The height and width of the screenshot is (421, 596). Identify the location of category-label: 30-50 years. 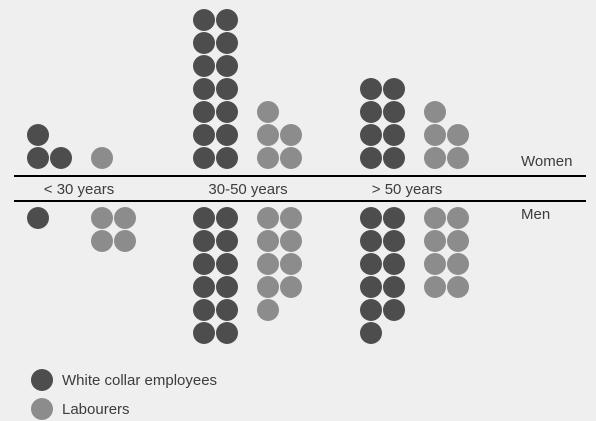
(247, 189).